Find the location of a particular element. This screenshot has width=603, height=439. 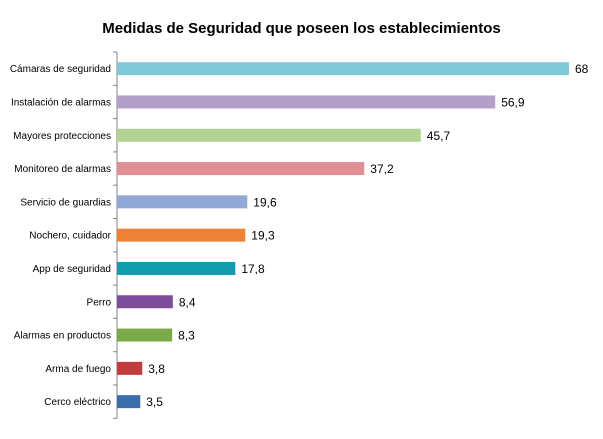

data-label: 45,7 is located at coordinates (439, 136).